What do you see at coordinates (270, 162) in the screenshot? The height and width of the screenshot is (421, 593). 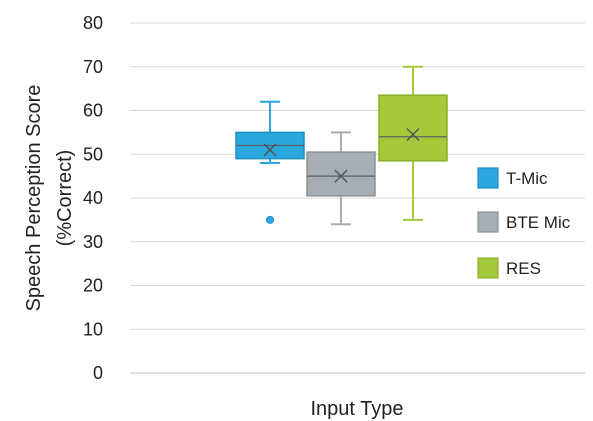 I see `box-t-mic` at bounding box center [270, 162].